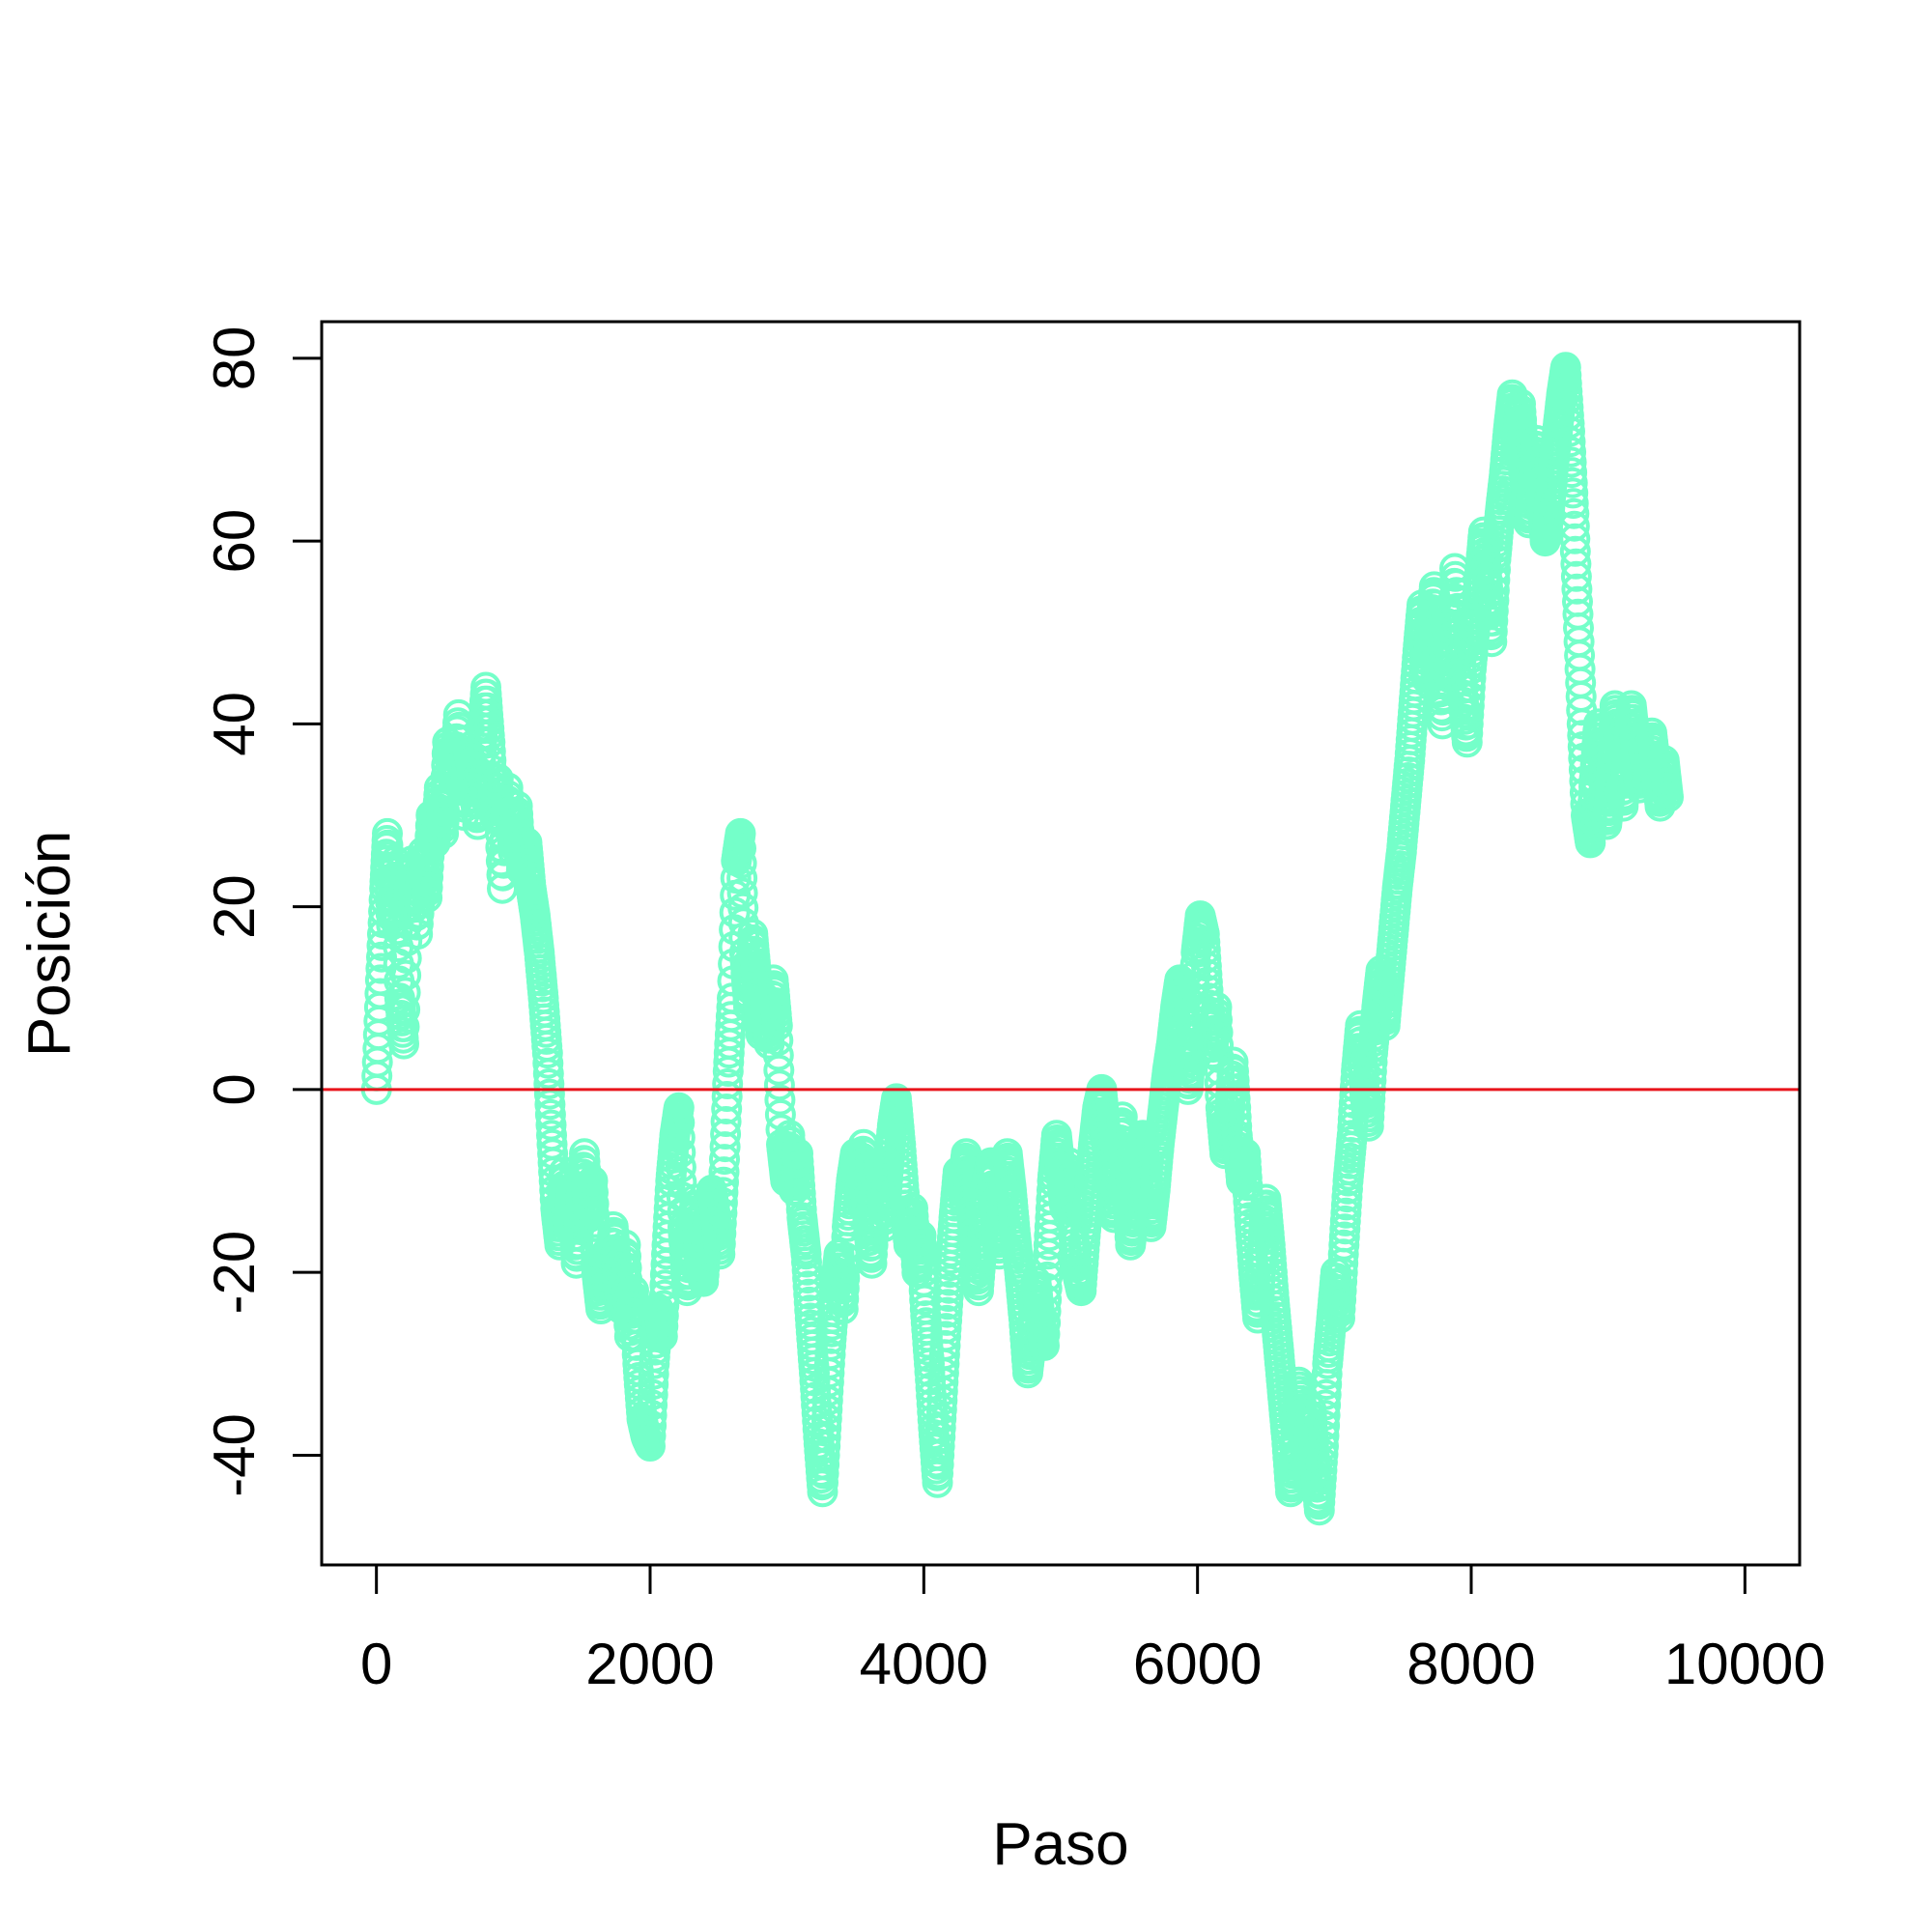 The width and height of the screenshot is (1932, 1932). What do you see at coordinates (234, 1089) in the screenshot?
I see `y-tick-label: 0` at bounding box center [234, 1089].